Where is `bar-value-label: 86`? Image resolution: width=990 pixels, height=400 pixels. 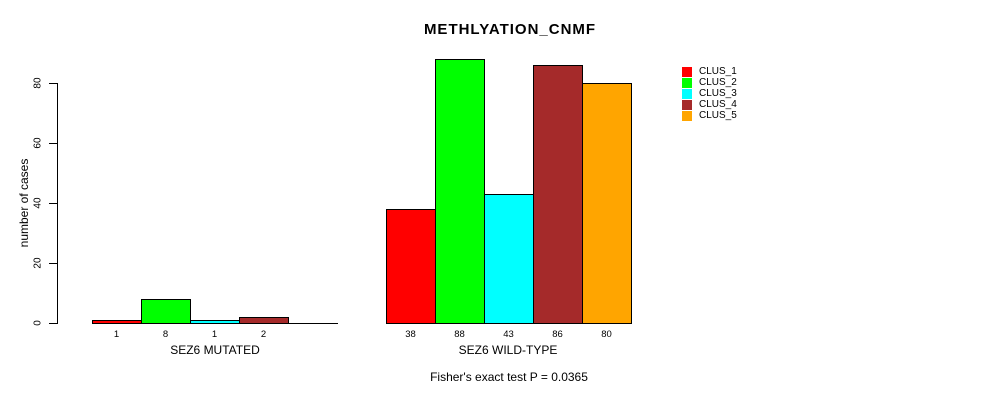 bar-value-label: 86 is located at coordinates (557, 334).